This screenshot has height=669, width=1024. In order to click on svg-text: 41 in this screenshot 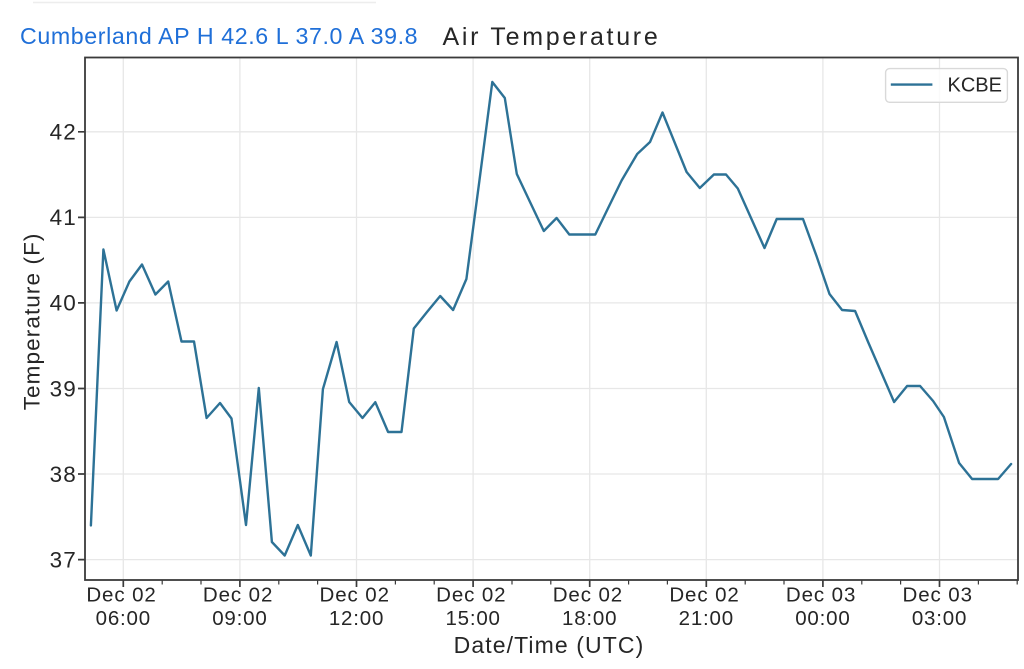, I will do `click(63, 217)`.